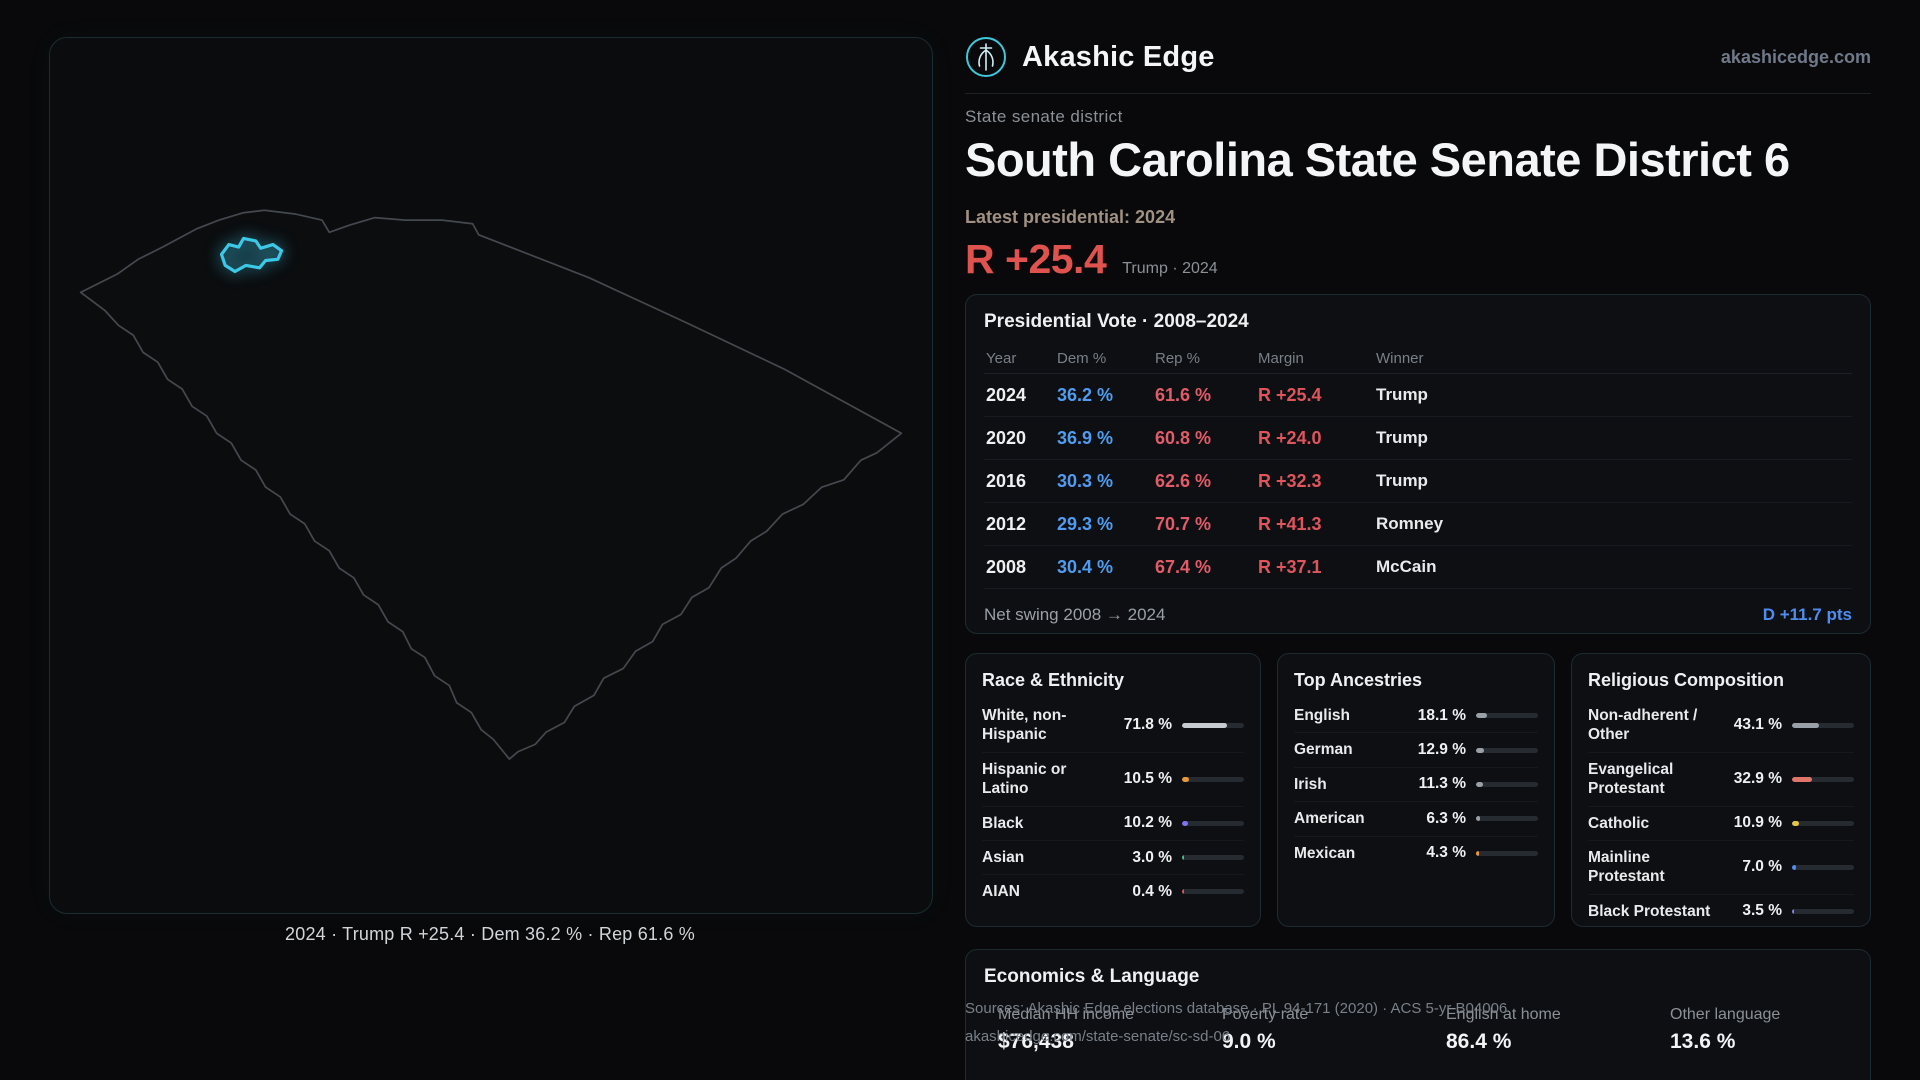 The height and width of the screenshot is (1080, 1920). I want to click on kicker-label: State senate district, so click(1044, 116).